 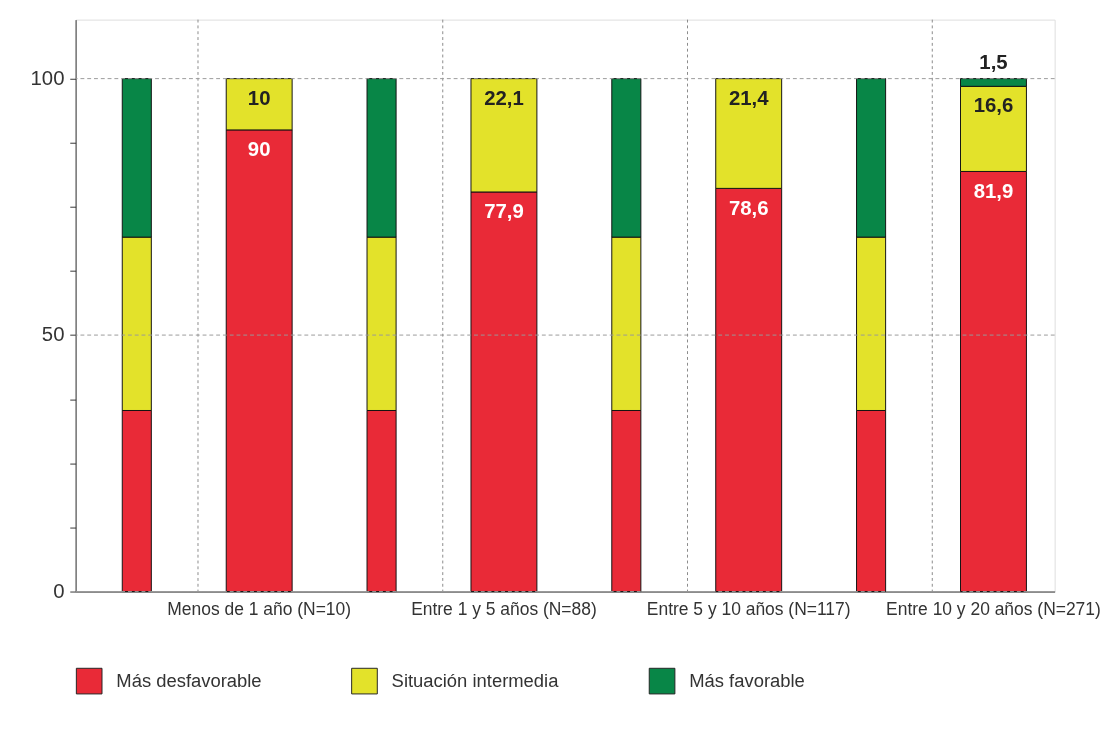 I want to click on data-label: 81,9, so click(x=993, y=190).